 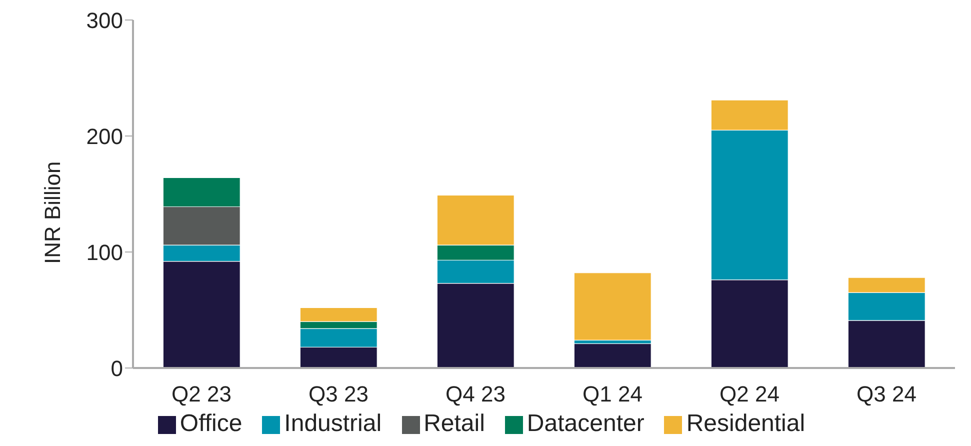 What do you see at coordinates (52, 212) in the screenshot?
I see `y-axis-title: INR Billion` at bounding box center [52, 212].